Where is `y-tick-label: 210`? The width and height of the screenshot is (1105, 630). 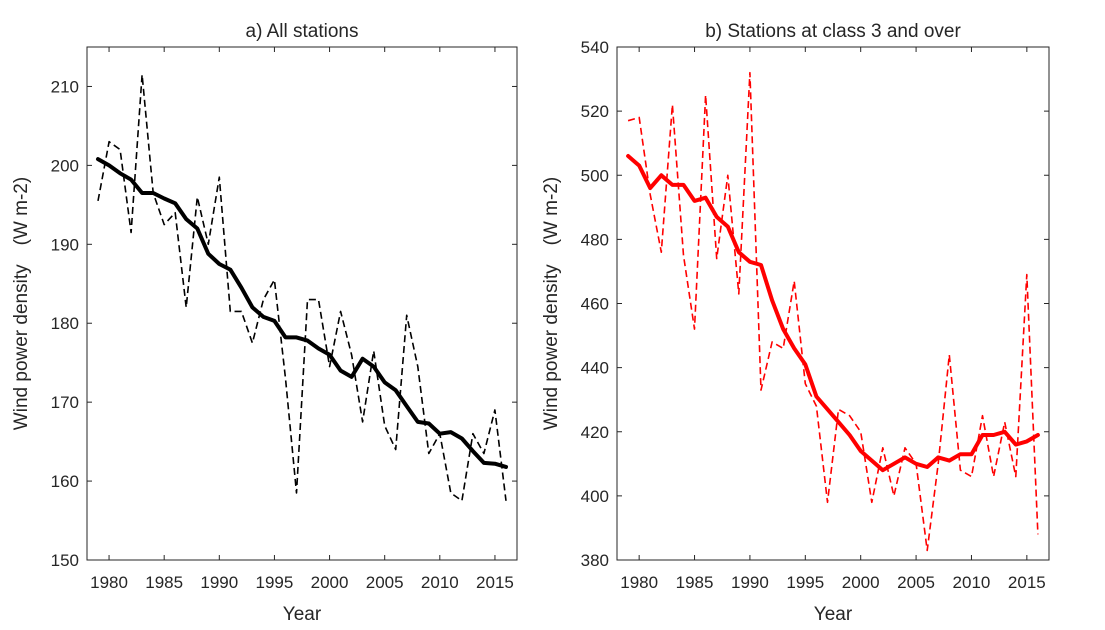 y-tick-label: 210 is located at coordinates (65, 86).